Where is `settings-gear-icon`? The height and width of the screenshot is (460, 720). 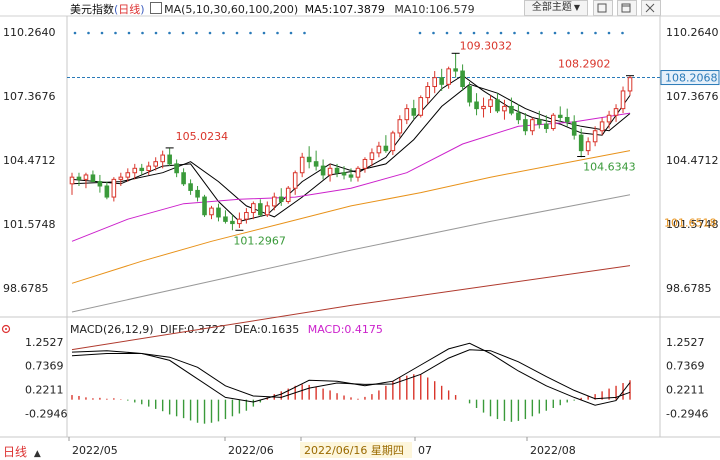
settings-gear-icon is located at coordinates (6, 329).